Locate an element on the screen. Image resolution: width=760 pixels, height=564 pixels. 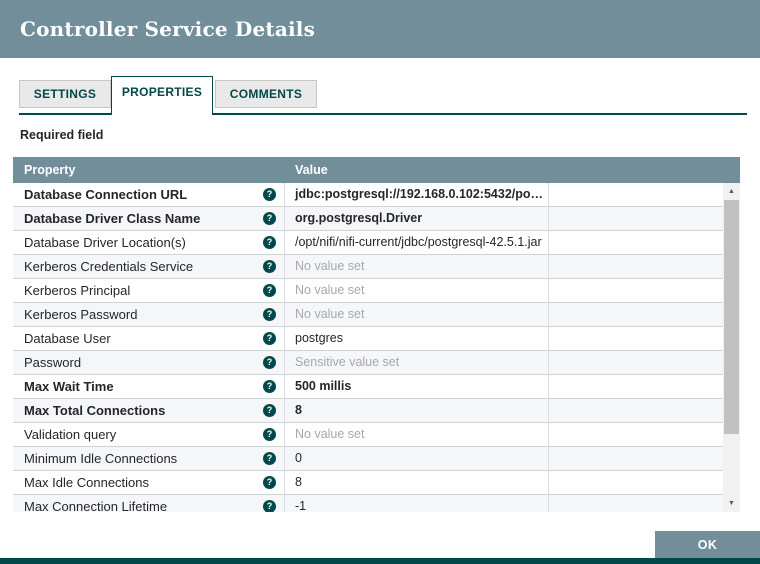
scrollbar-thumb is located at coordinates (731, 317).